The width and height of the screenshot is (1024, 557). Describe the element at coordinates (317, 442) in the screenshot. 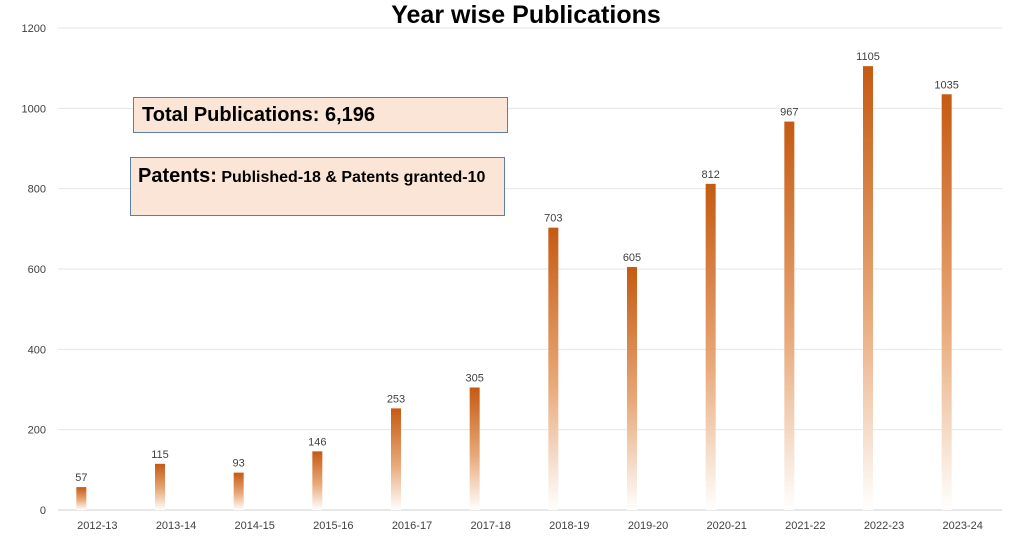

I see `data-label-2015-16: 146` at that location.